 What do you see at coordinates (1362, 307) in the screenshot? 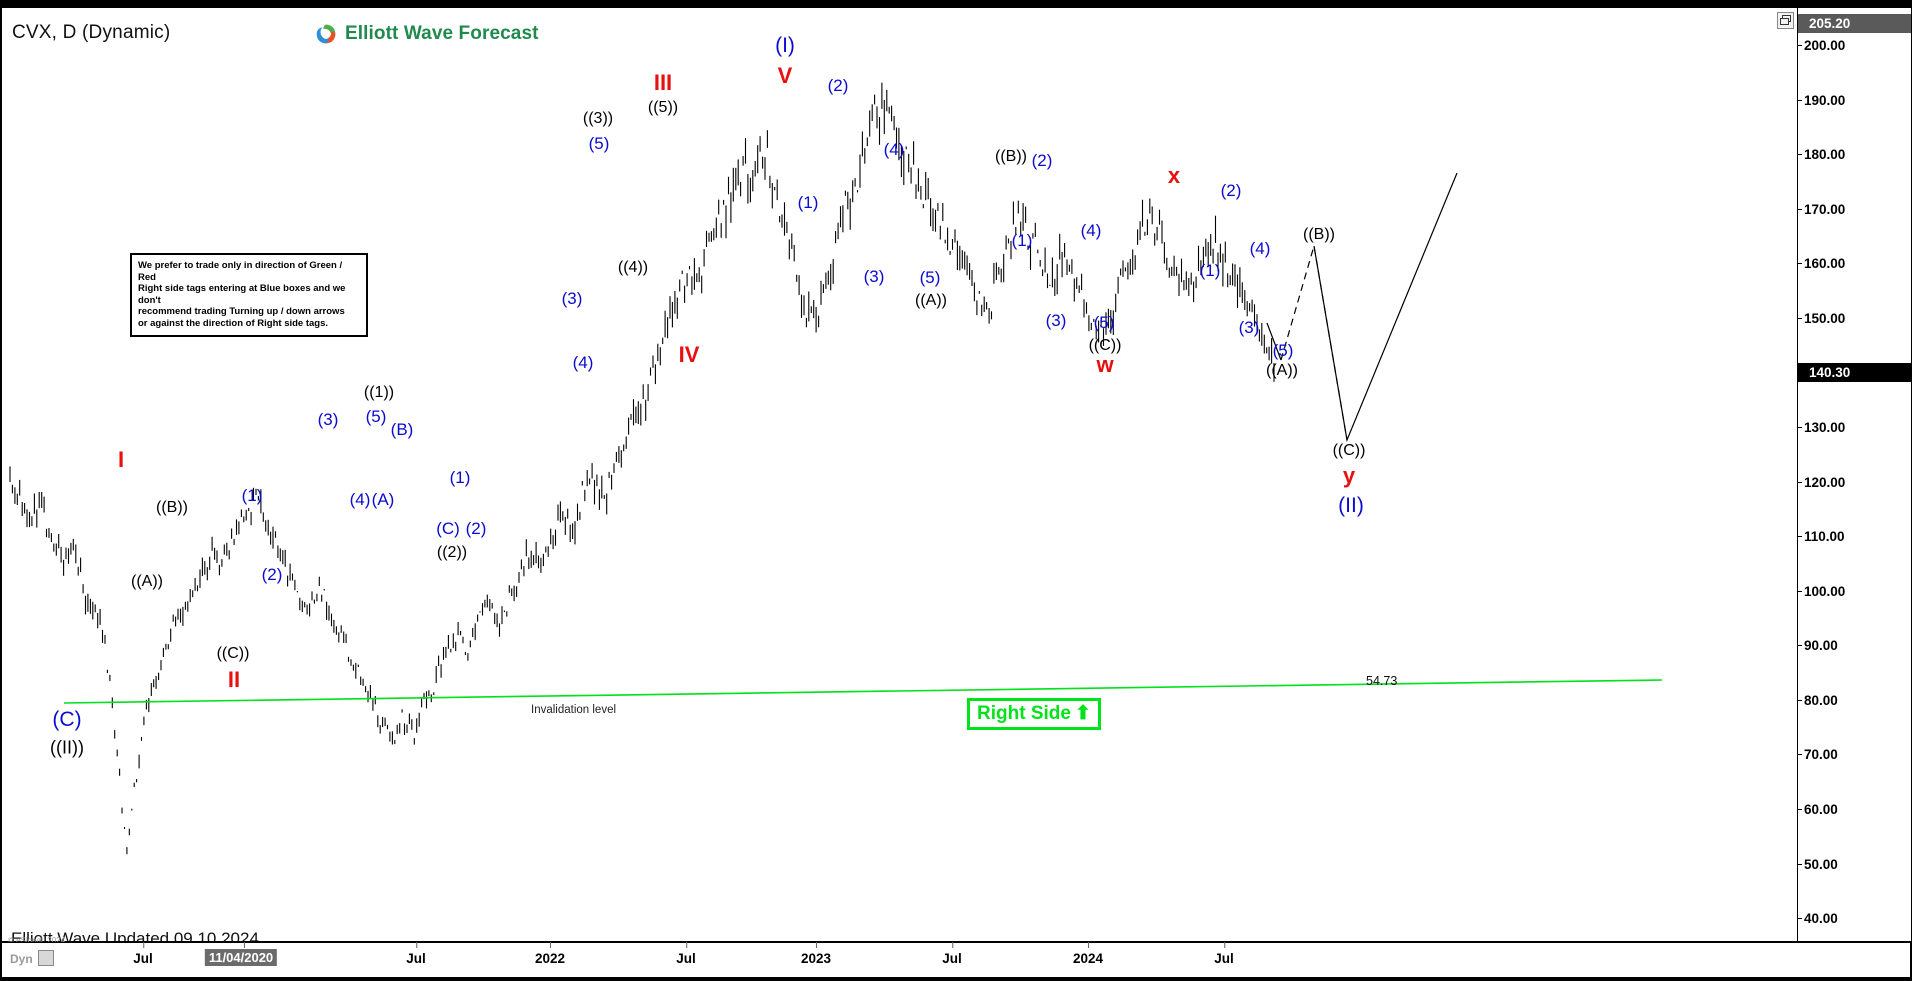
I see `forecast-path-solid` at bounding box center [1362, 307].